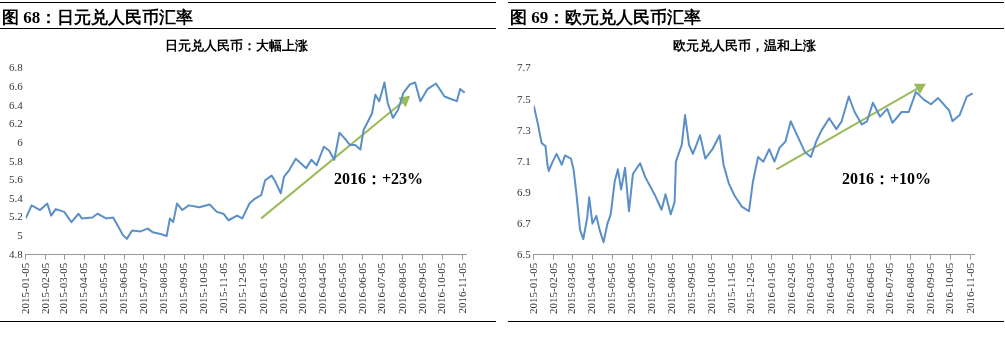 The width and height of the screenshot is (1005, 342). Describe the element at coordinates (248, 16) in the screenshot. I see `chart-title: 图 68：日元兑人民币汇率` at that location.